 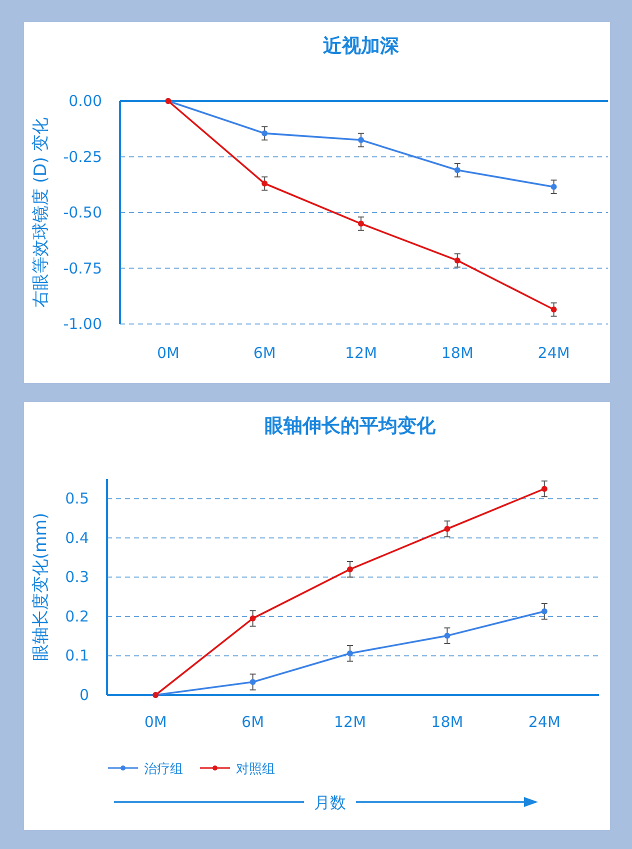 I want to click on y-tick-label: 0.5, so click(x=77, y=499).